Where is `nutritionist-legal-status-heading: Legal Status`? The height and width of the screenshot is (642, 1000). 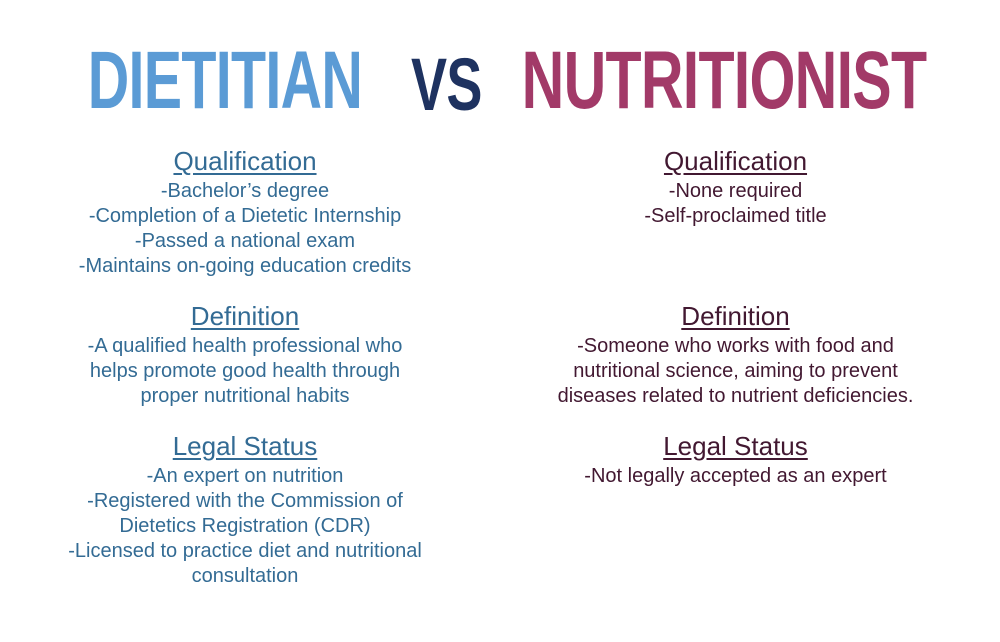
nutritionist-legal-status-heading: Legal Status is located at coordinates (735, 446).